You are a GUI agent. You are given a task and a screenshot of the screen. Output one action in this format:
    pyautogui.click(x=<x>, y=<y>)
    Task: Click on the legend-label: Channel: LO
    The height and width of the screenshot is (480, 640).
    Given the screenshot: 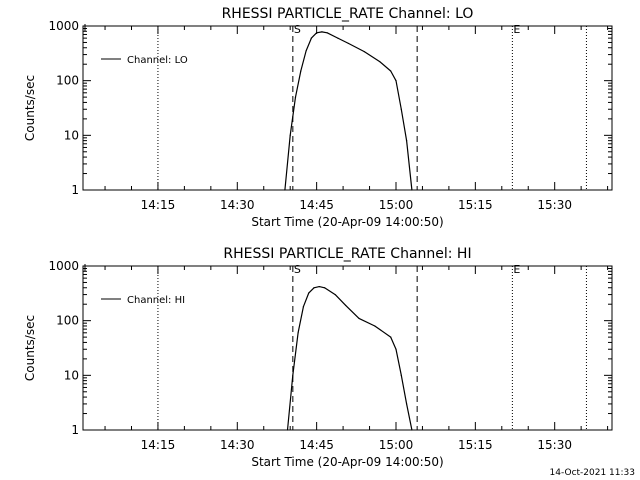 What is the action you would take?
    pyautogui.click(x=157, y=60)
    